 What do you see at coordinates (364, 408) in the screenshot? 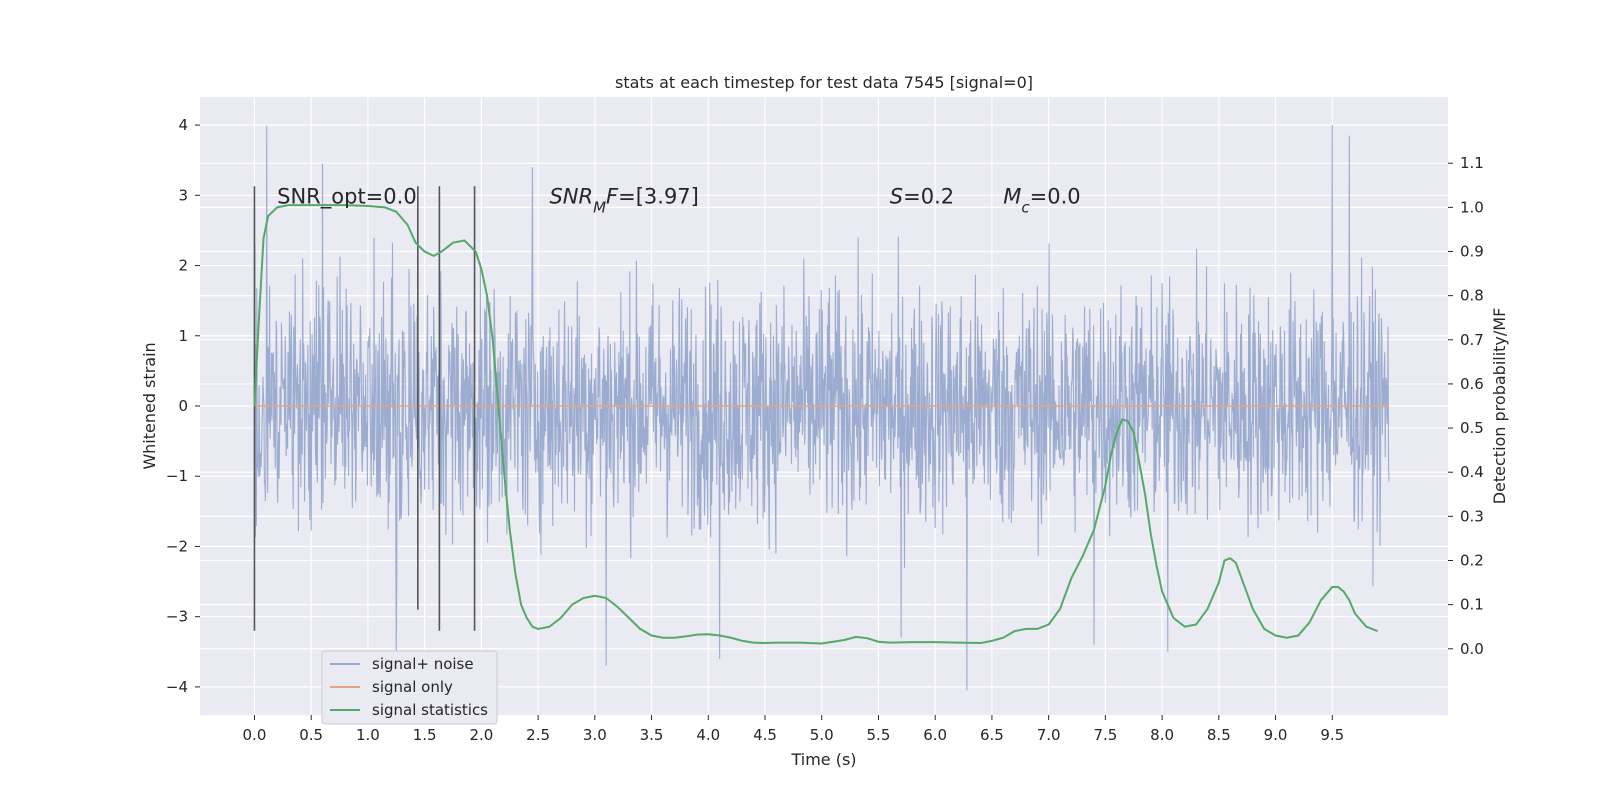
I see `vertical-markers` at bounding box center [364, 408].